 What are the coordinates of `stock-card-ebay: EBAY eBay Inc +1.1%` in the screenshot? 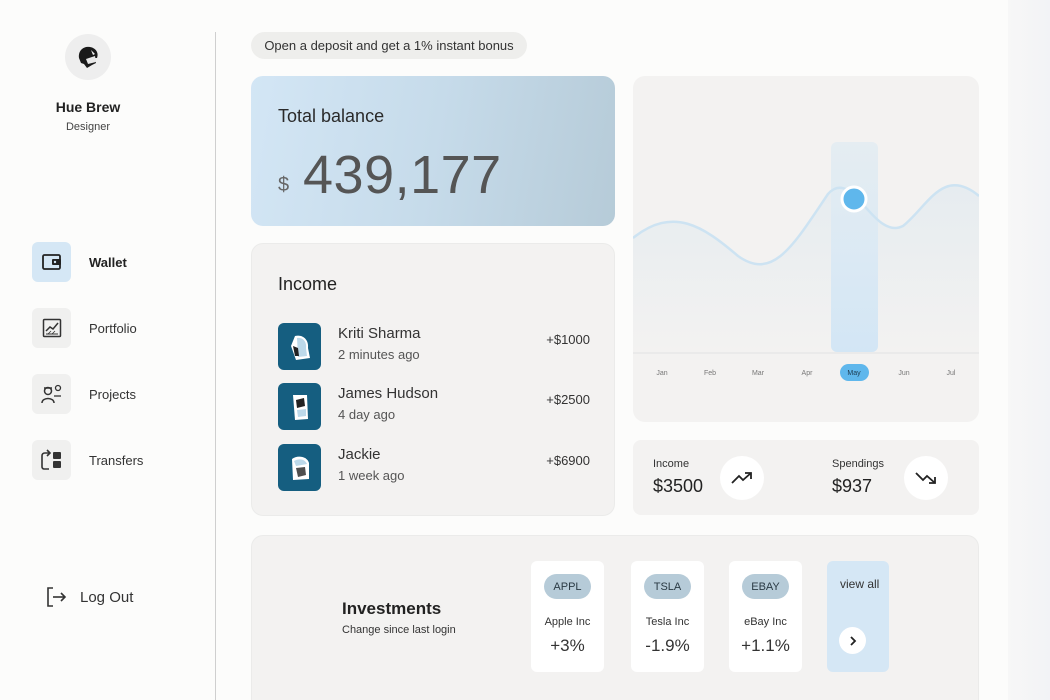 It's located at (765, 616).